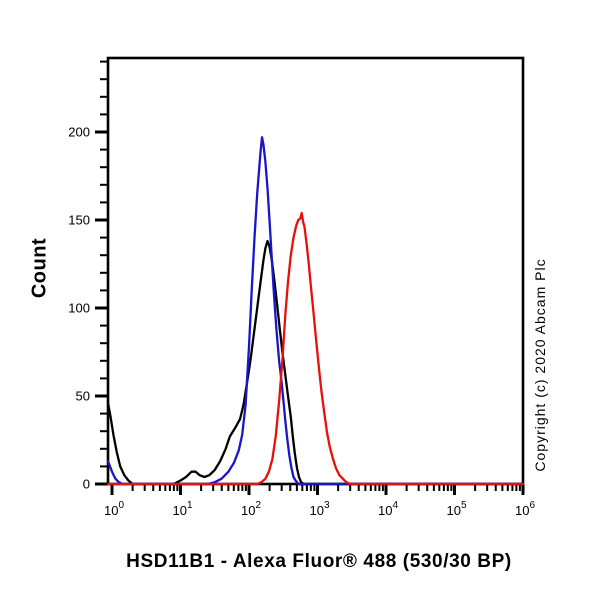 This screenshot has width=600, height=600. Describe the element at coordinates (79, 308) in the screenshot. I see `y-tick-label: 100` at that location.